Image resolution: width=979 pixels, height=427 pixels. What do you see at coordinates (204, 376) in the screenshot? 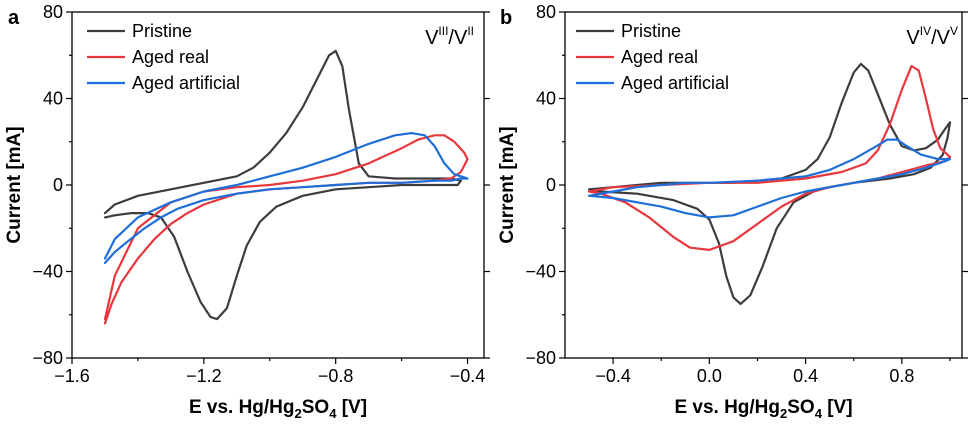
I see `x-tick-label: −1.2` at bounding box center [204, 376].